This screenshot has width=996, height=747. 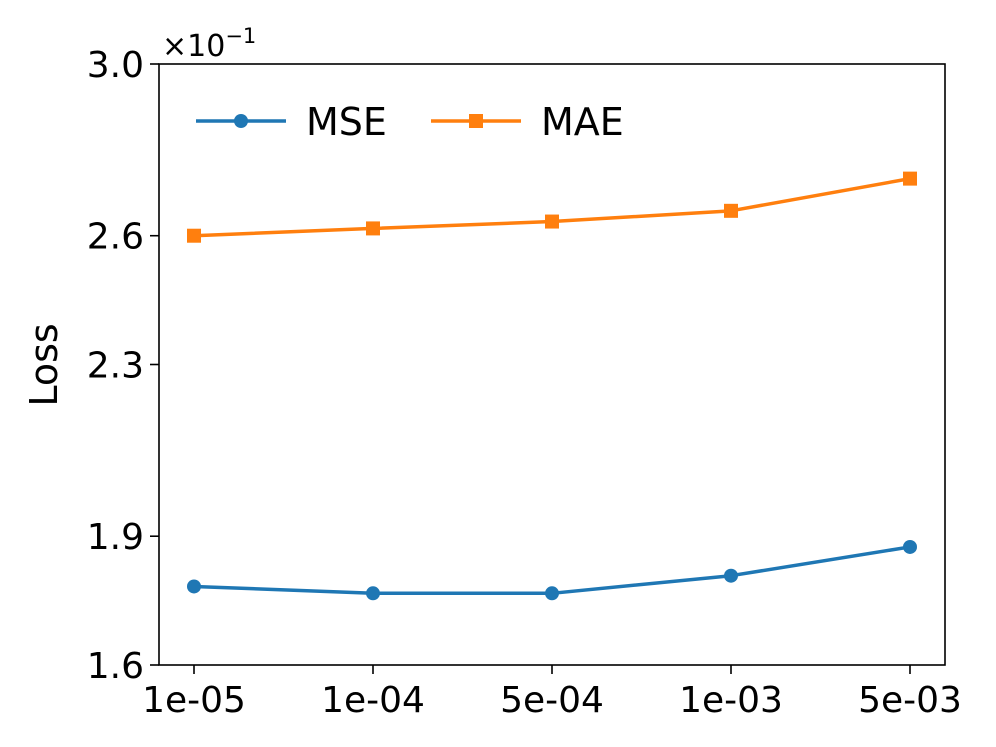 What do you see at coordinates (476, 121) in the screenshot?
I see `mae-legend-marker` at bounding box center [476, 121].